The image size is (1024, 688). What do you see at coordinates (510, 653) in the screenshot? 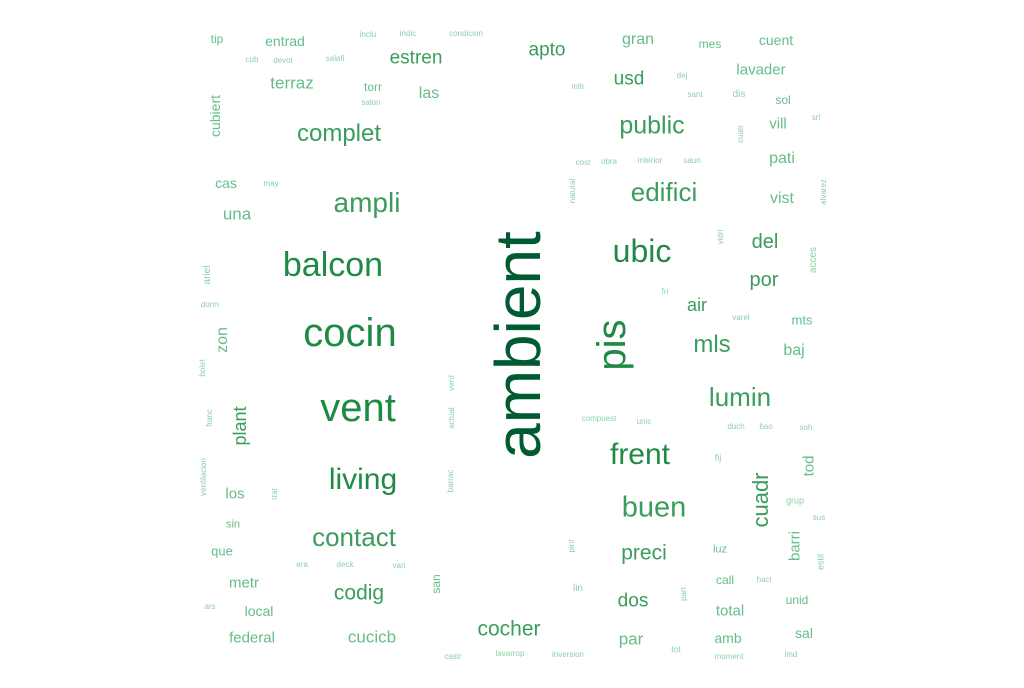
I see `word-lavarrop: lavarrop` at bounding box center [510, 653].